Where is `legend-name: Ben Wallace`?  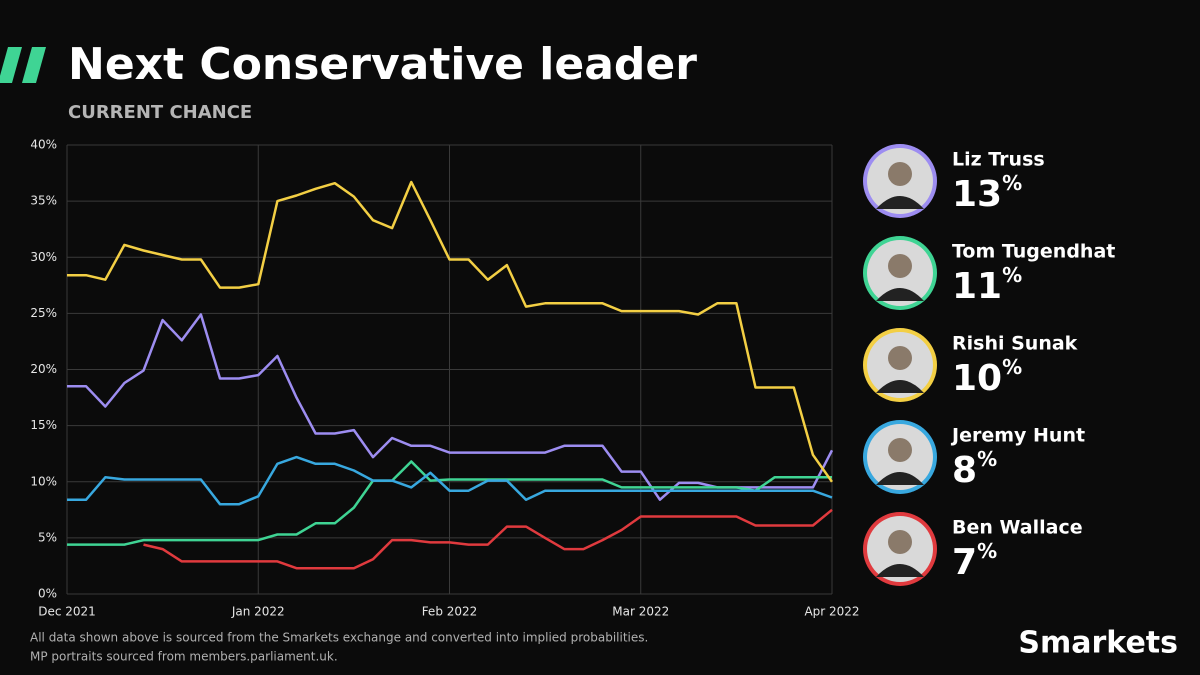
legend-name: Ben Wallace is located at coordinates (1017, 528).